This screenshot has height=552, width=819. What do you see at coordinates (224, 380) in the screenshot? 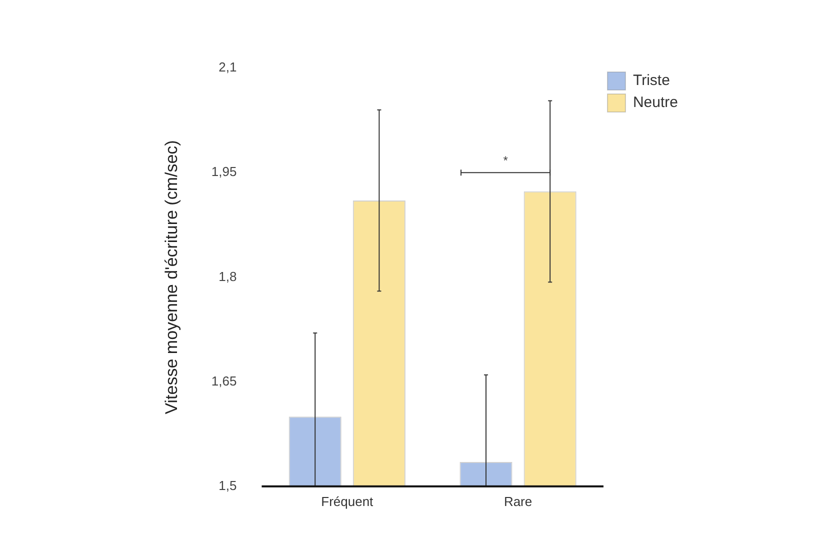
I see `y-tick-label: 1,65` at bounding box center [224, 380].